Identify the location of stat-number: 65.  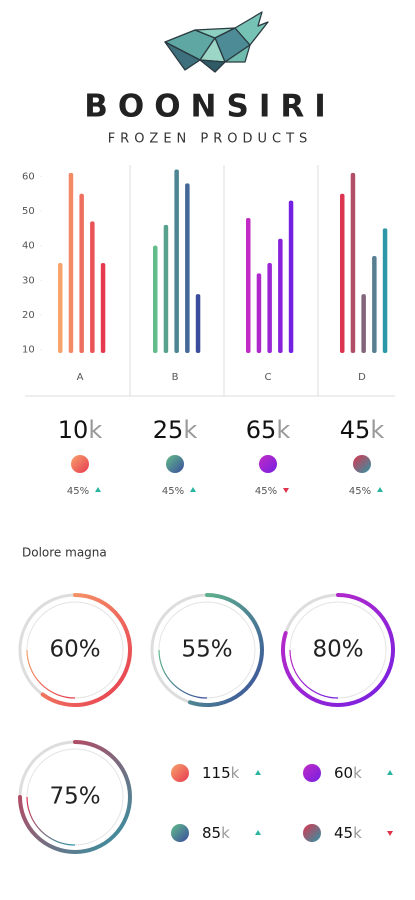
(261, 430).